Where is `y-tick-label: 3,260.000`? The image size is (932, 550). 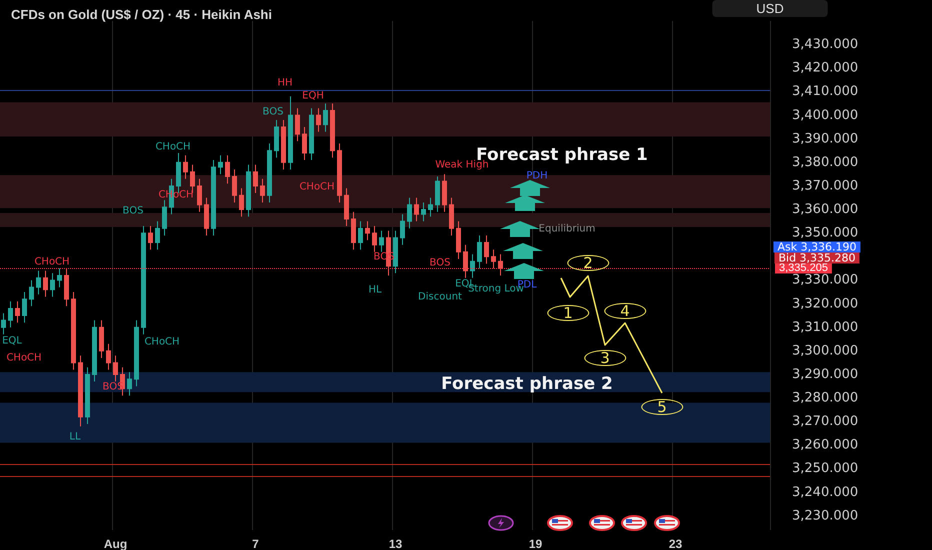 y-tick-label: 3,260.000 is located at coordinates (825, 445).